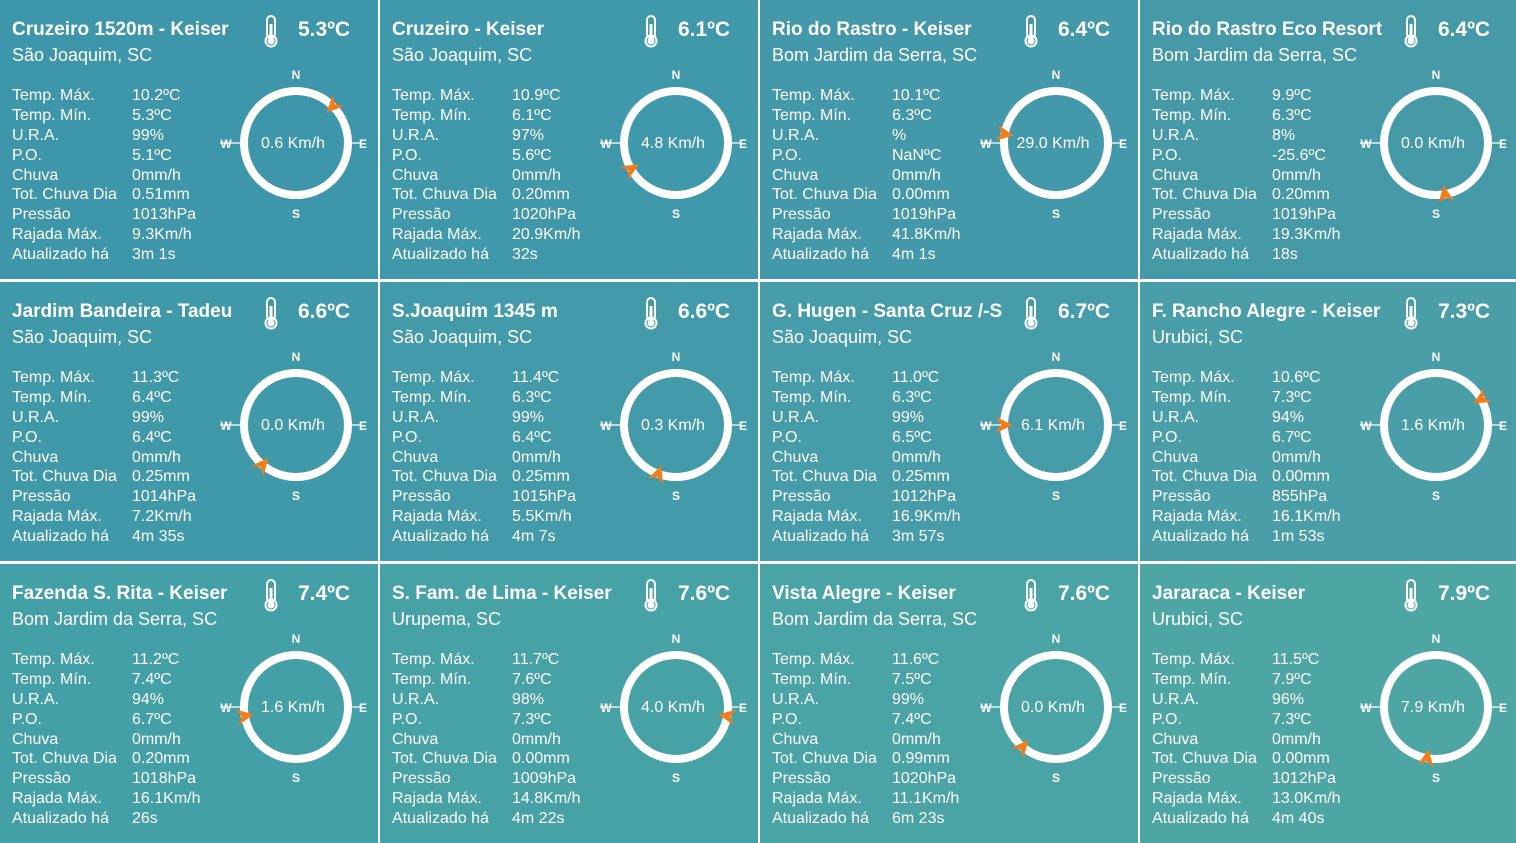 This screenshot has width=1516, height=843. I want to click on stat-temp-max: Temp. Máx. 10.9ºC, so click(486, 96).